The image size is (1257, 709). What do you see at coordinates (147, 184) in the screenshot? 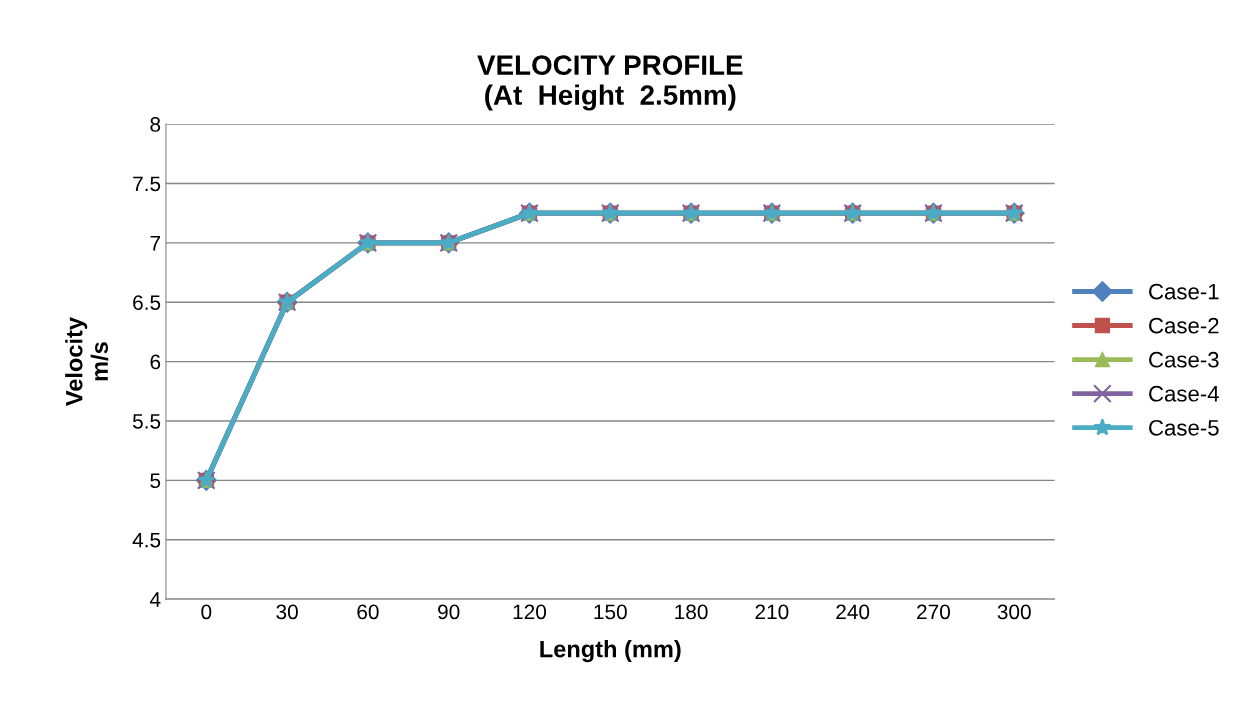
I see `y-tick-label: 7.5` at bounding box center [147, 184].